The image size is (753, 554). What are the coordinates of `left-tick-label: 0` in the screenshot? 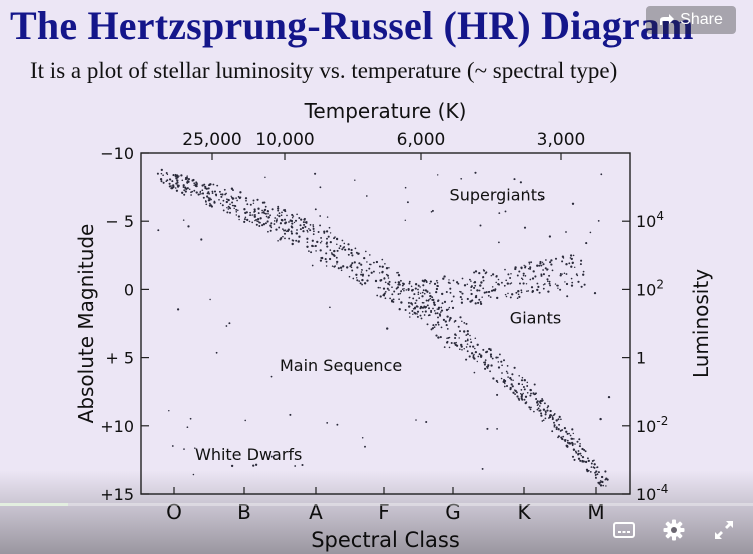 It's located at (129, 289).